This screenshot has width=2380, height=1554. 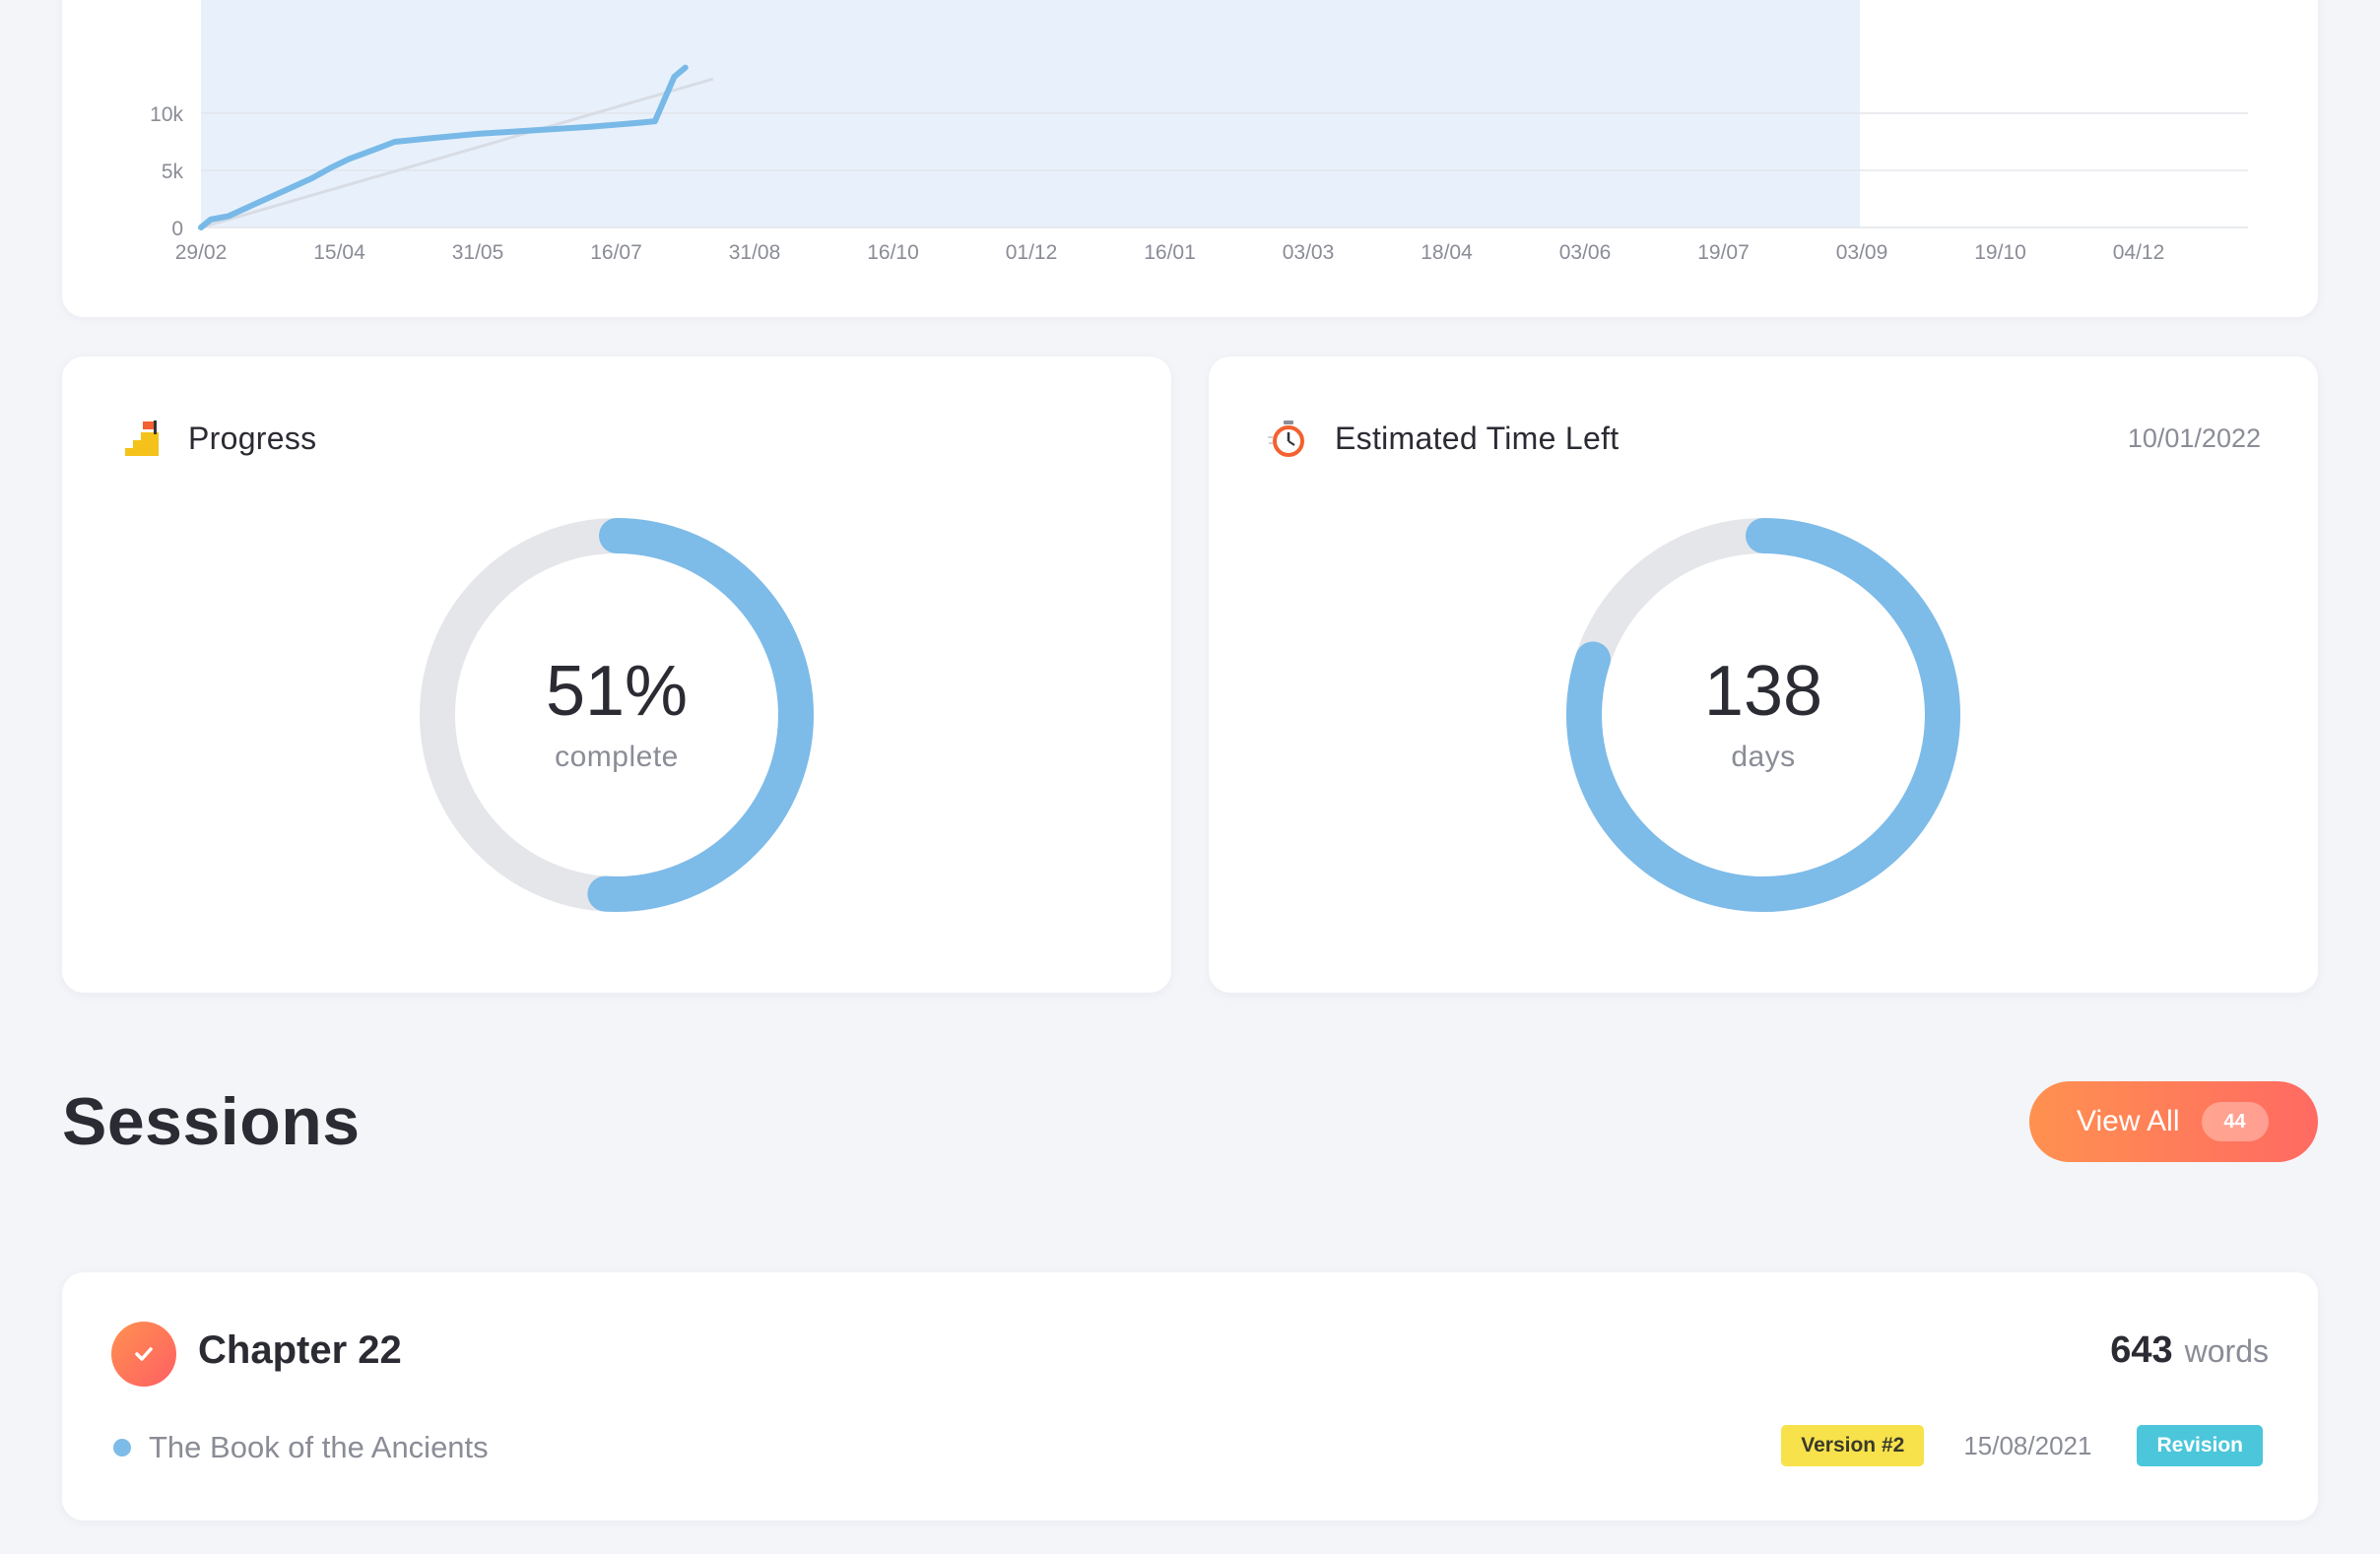 What do you see at coordinates (1763, 691) in the screenshot?
I see `time-left-value: 138` at bounding box center [1763, 691].